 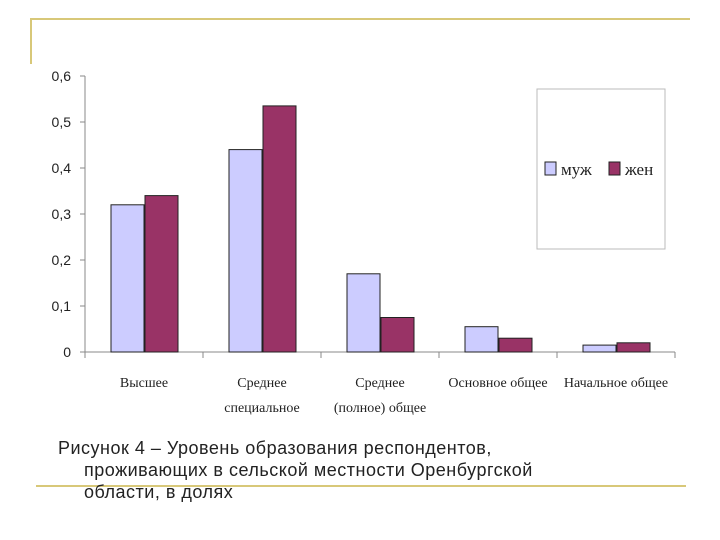 I want to click on caption-line-3: области, в долях, so click(x=159, y=492).